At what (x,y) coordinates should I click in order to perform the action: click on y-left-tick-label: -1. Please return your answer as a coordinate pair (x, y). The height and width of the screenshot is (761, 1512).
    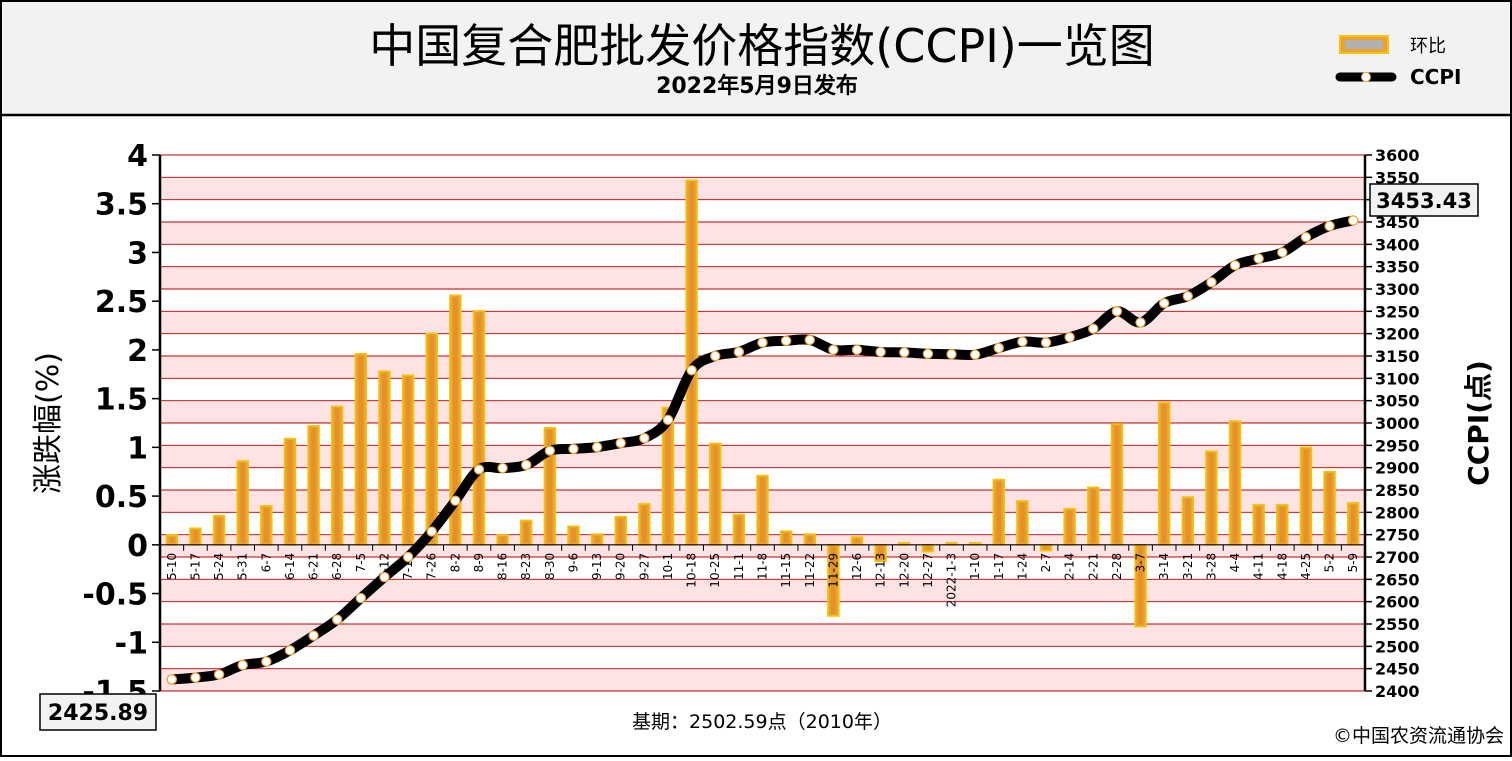
    Looking at the image, I should click on (131, 643).